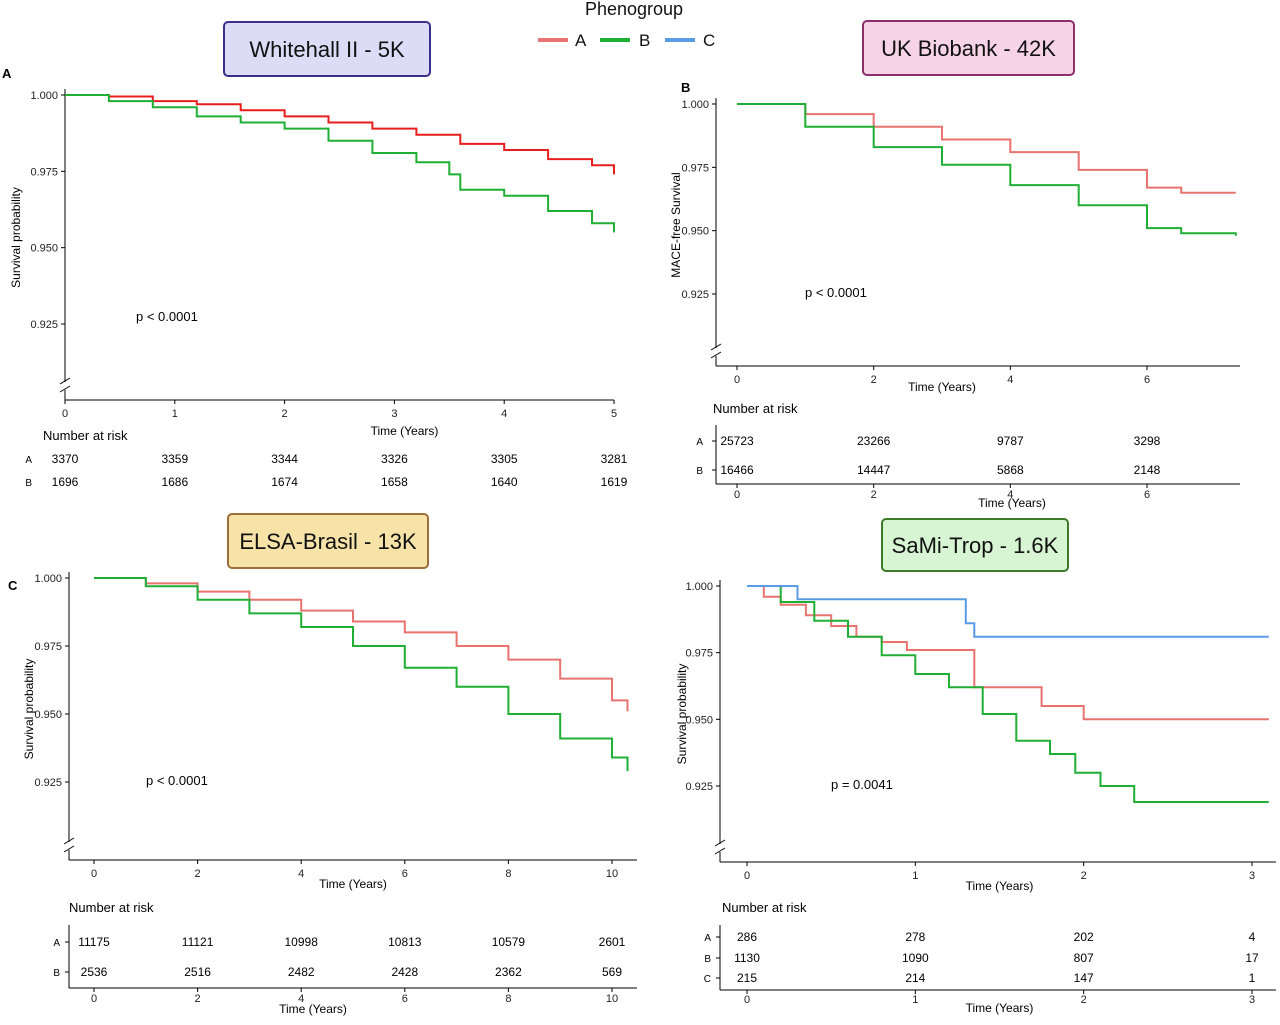 This screenshot has height=1025, width=1280. Describe the element at coordinates (614, 482) in the screenshot. I see `risk-count: 1619` at that location.